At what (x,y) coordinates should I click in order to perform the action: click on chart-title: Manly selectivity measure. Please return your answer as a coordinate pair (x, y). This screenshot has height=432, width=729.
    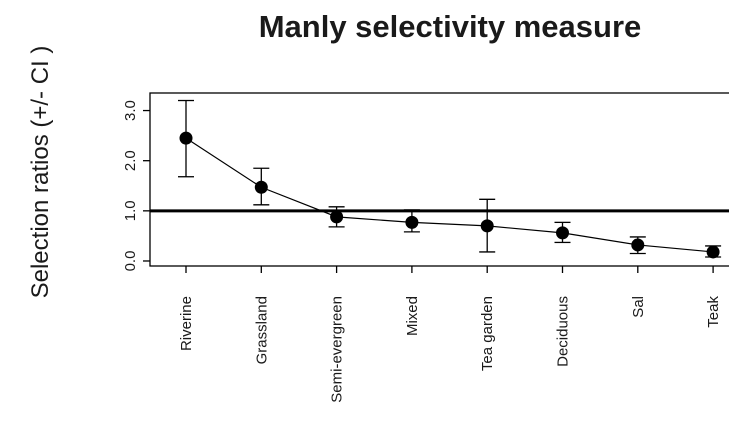
    Looking at the image, I should click on (450, 26).